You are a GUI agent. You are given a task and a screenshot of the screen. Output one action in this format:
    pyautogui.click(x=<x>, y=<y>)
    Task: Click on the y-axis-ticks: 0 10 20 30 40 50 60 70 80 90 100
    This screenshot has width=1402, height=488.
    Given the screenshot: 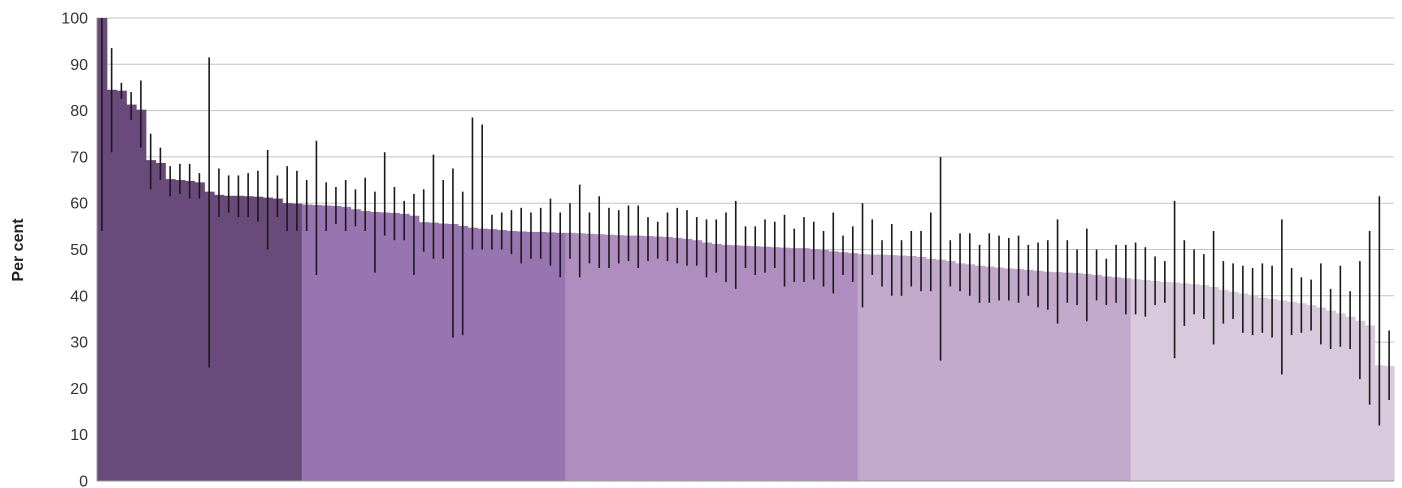 What is the action you would take?
    pyautogui.click(x=74, y=249)
    